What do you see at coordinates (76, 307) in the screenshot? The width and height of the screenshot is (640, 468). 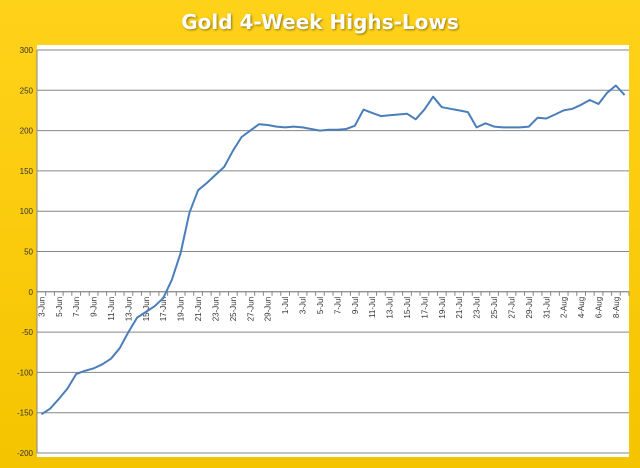 I see `x-tick-label: 7-Jun` at bounding box center [76, 307].